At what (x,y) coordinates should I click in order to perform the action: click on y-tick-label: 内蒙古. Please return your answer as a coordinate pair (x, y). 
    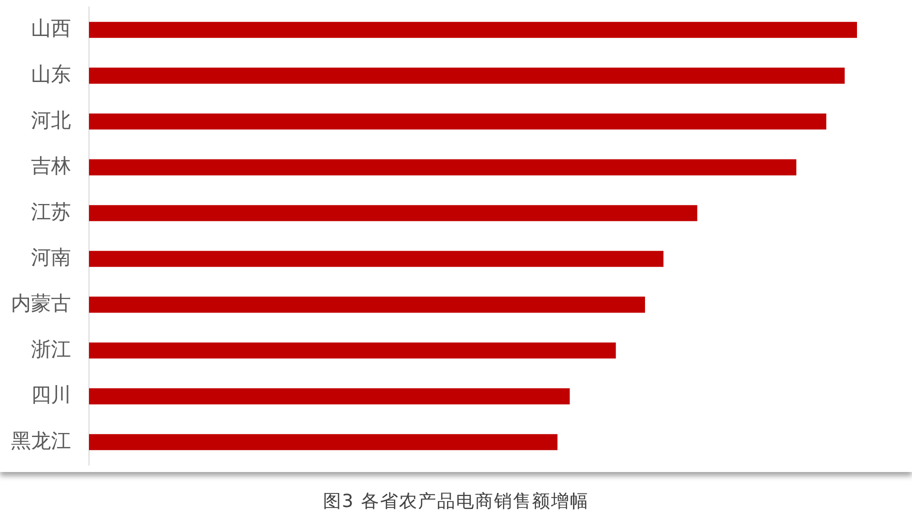
    Looking at the image, I should click on (41, 303).